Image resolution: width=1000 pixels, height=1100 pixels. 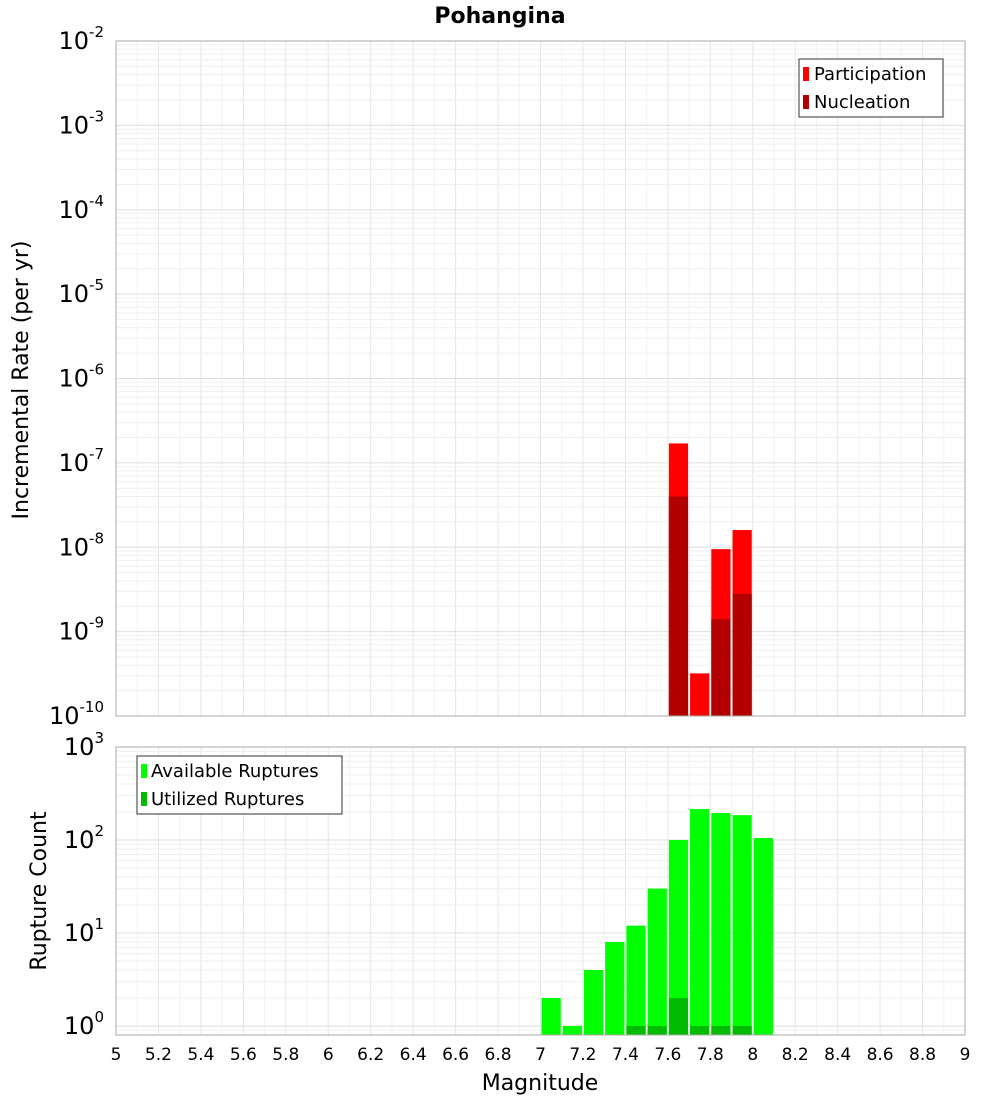 What do you see at coordinates (81, 292) in the screenshot?
I see `top-y-tick-label: 10⁻⁵` at bounding box center [81, 292].